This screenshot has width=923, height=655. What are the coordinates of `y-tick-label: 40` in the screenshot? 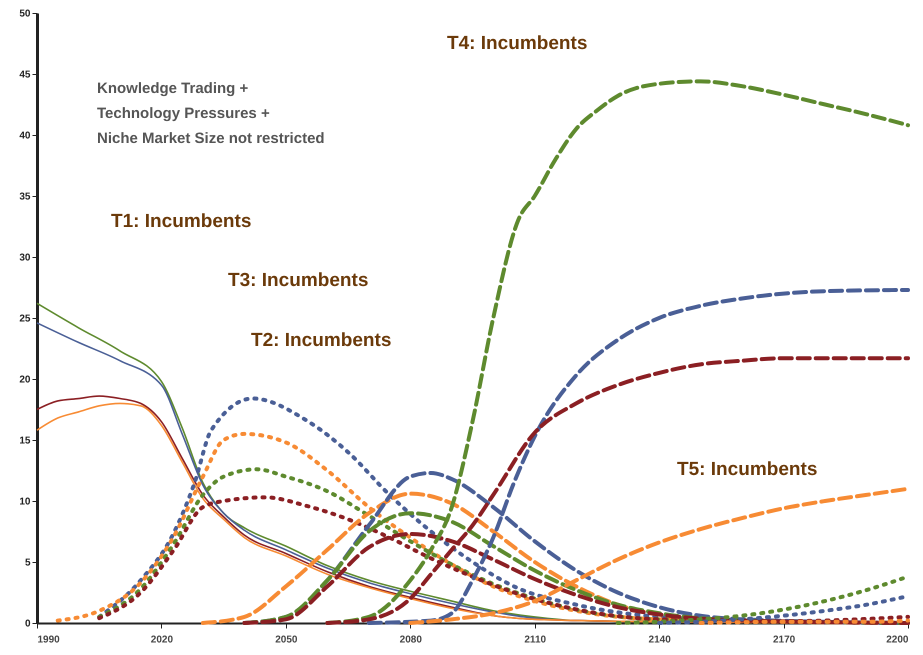 It's located at (25, 136).